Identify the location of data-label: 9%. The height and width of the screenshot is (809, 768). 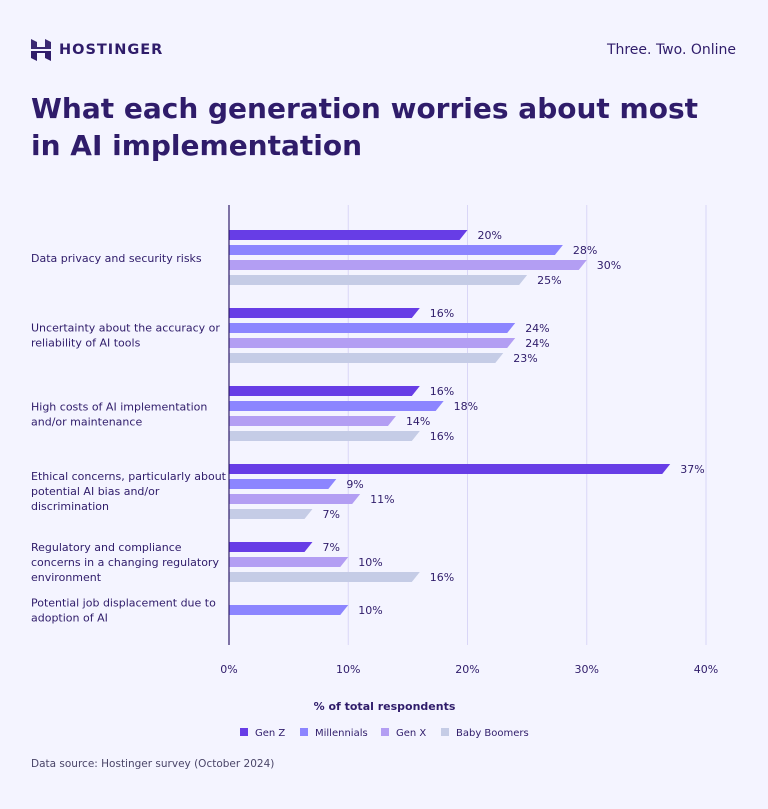
(354, 484).